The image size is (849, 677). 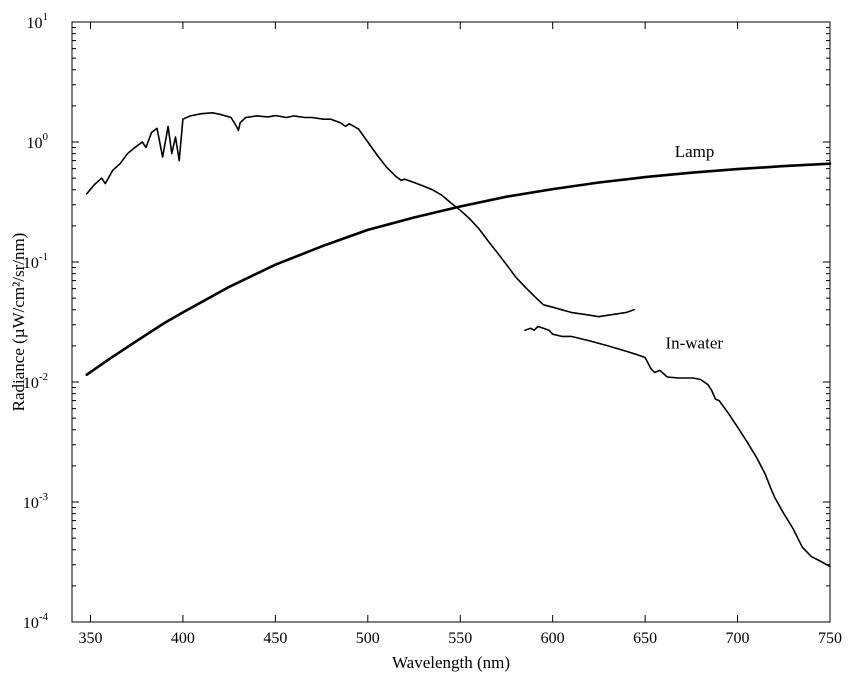 I want to click on y-tick-exponent: -3, so click(x=44, y=497).